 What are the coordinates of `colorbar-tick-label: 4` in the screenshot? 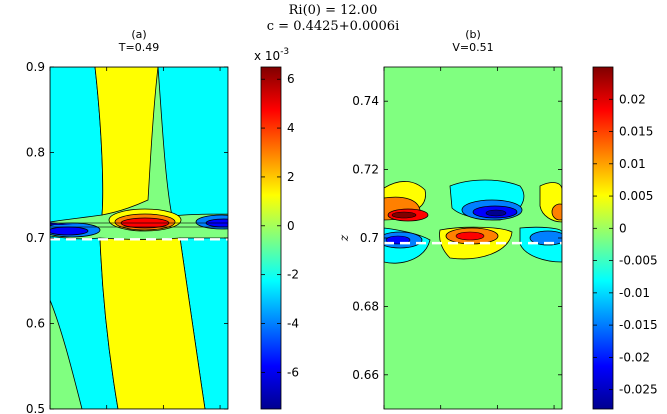 It's located at (291, 128).